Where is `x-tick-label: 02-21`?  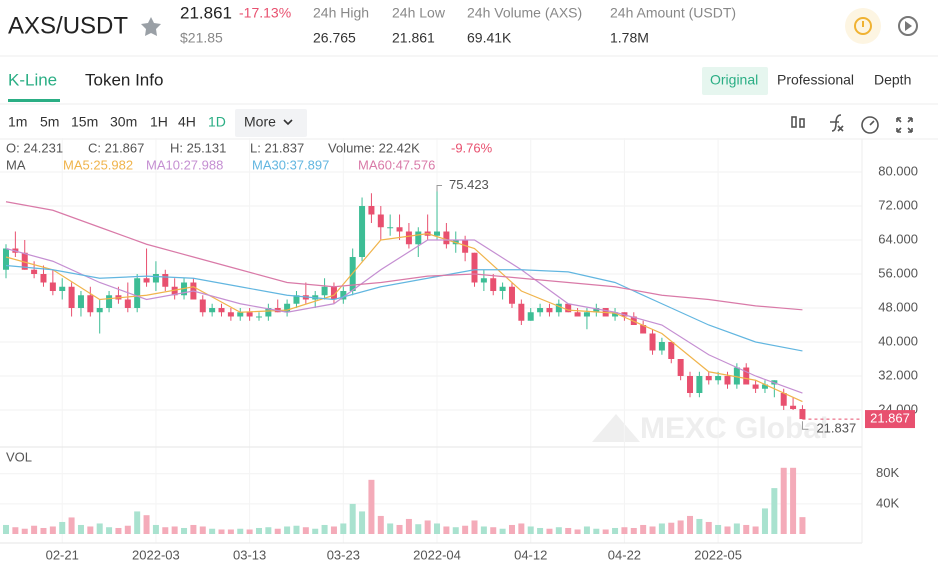 x-tick-label: 02-21 is located at coordinates (62, 554).